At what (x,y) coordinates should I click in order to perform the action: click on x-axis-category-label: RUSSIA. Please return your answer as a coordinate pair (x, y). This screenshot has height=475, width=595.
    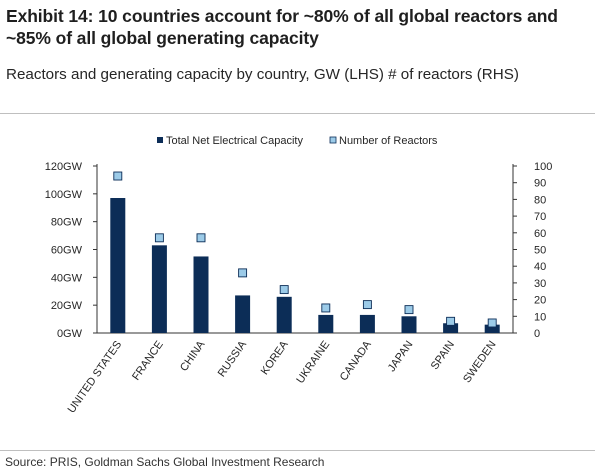
    Looking at the image, I should click on (233, 358).